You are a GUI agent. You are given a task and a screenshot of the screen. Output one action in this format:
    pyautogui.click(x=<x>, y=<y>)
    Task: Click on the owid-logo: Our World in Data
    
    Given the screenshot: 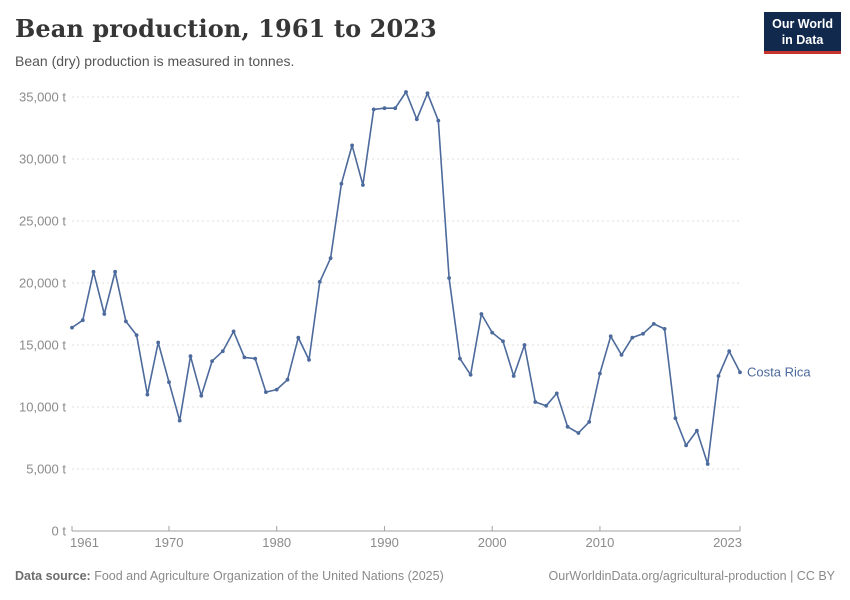 What is the action you would take?
    pyautogui.click(x=802, y=33)
    